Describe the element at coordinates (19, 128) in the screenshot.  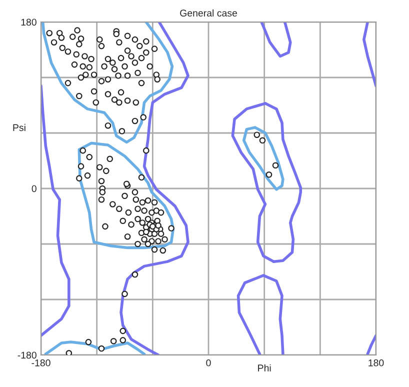
I see `y-axis-title: Psi` at that location.